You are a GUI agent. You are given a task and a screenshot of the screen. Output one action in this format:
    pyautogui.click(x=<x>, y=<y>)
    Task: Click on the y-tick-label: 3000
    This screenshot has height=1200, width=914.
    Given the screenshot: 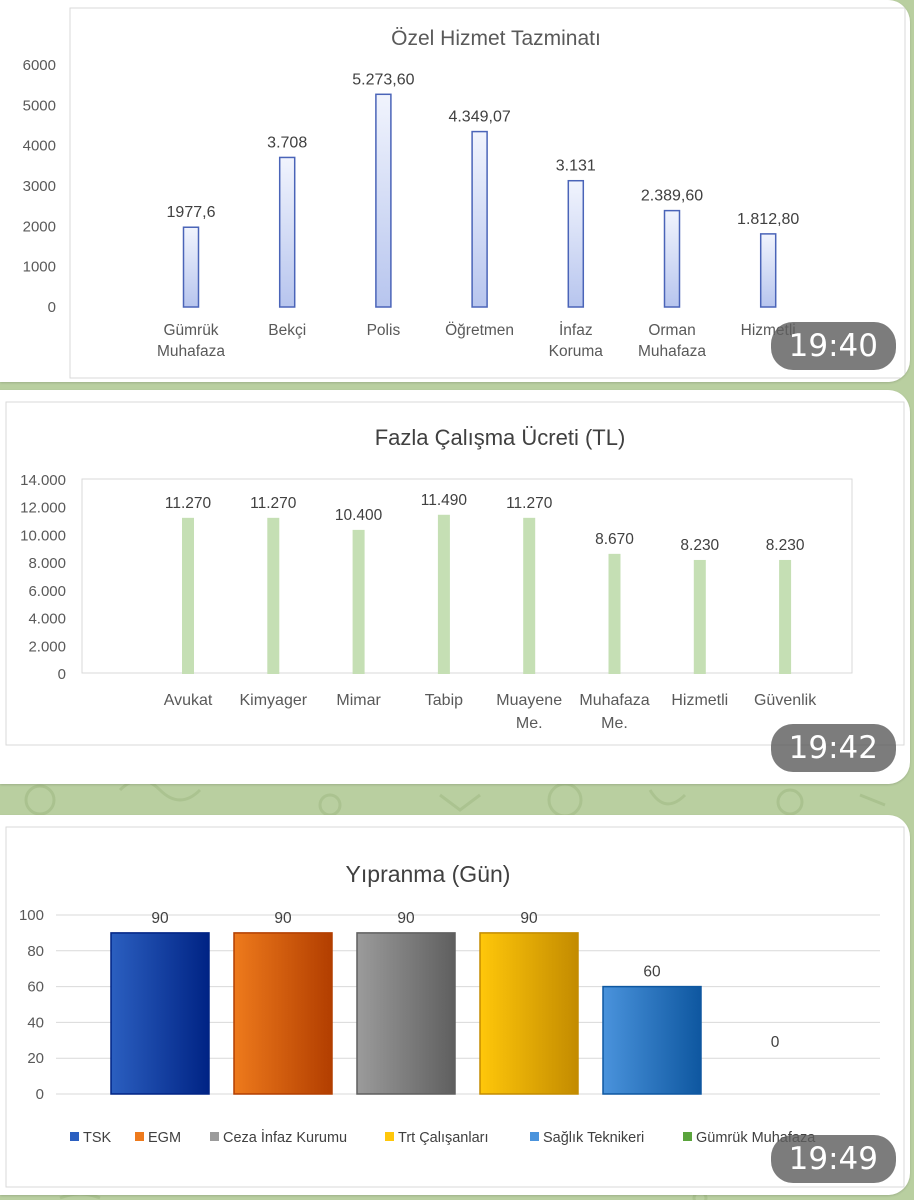 What is the action you would take?
    pyautogui.click(x=39, y=186)
    